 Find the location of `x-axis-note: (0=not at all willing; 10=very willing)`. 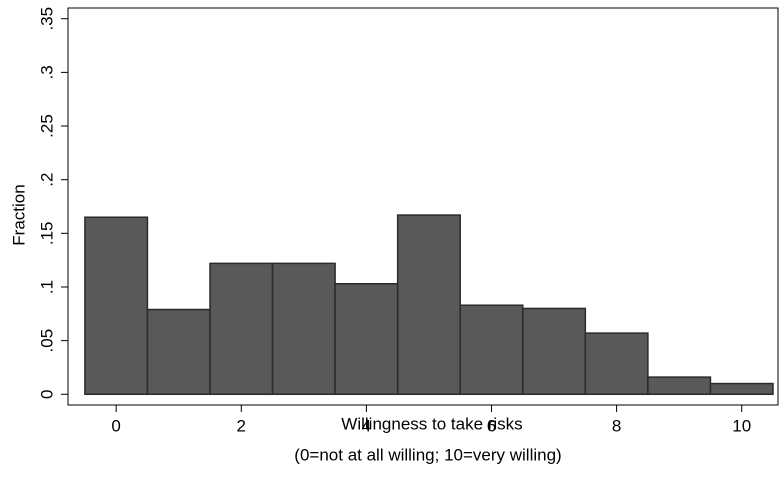

x-axis-note: (0=not at all willing; 10=very willing) is located at coordinates (427, 454).